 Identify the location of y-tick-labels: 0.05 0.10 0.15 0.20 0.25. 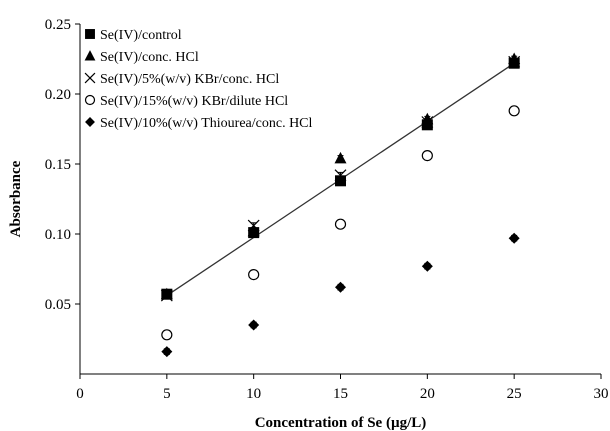
(58, 165).